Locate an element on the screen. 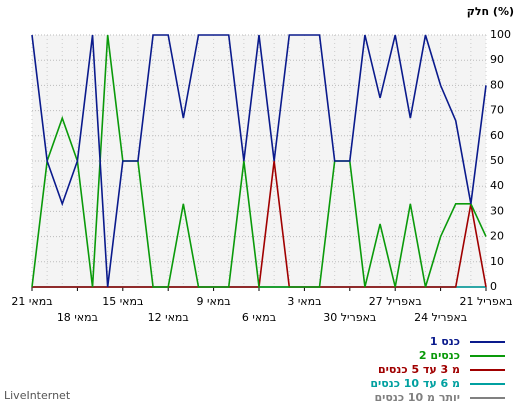  y-axis-label: חלק (%) is located at coordinates (490, 11).